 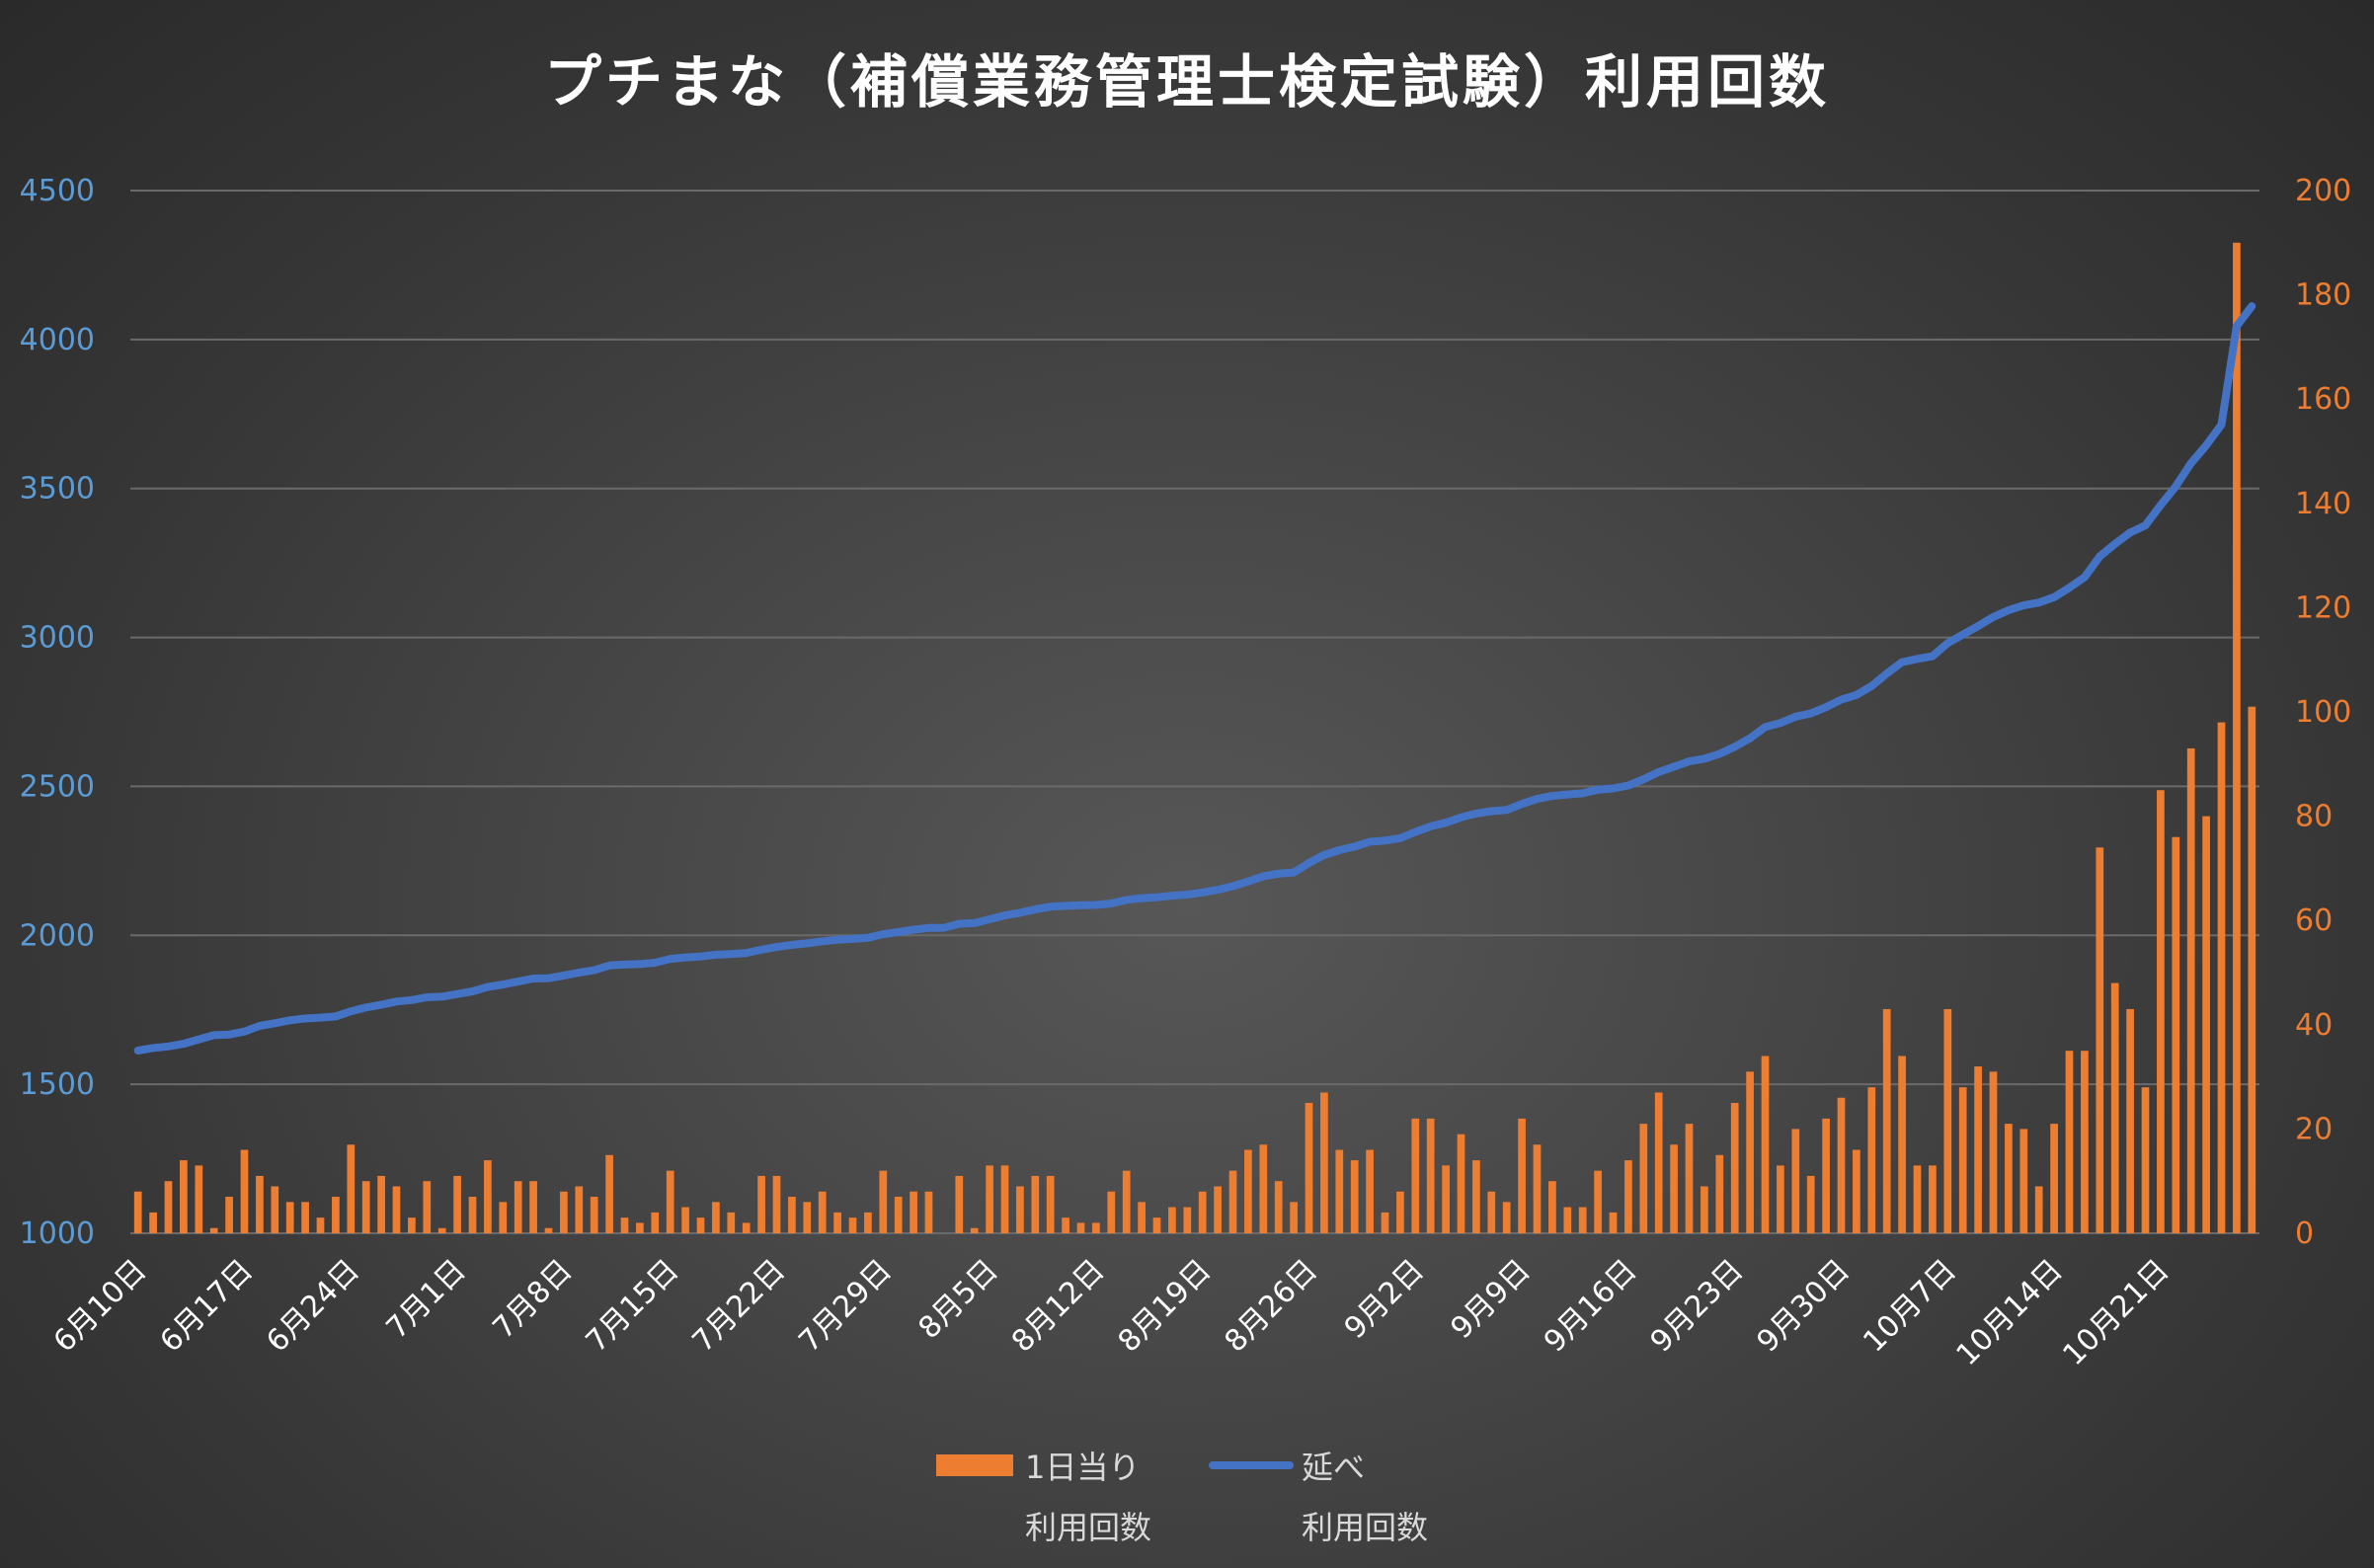 What do you see at coordinates (2314, 921) in the screenshot?
I see `right-axis-tick-label: 60` at bounding box center [2314, 921].